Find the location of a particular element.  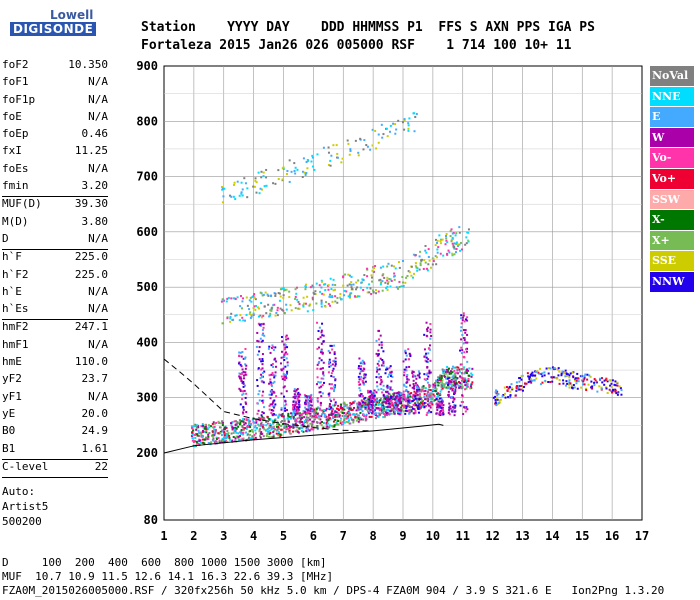

param-row-clevel: C-level 22 is located at coordinates (55, 468).